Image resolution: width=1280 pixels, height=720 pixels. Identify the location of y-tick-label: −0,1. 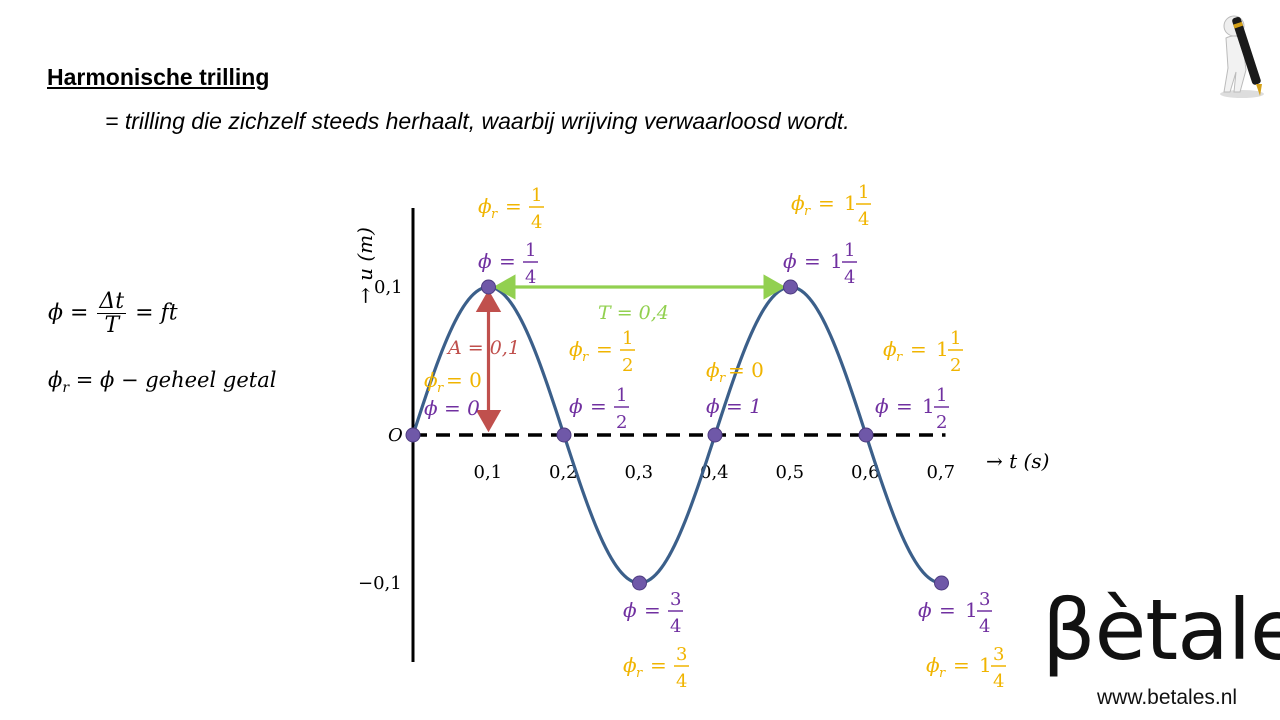
(380, 583).